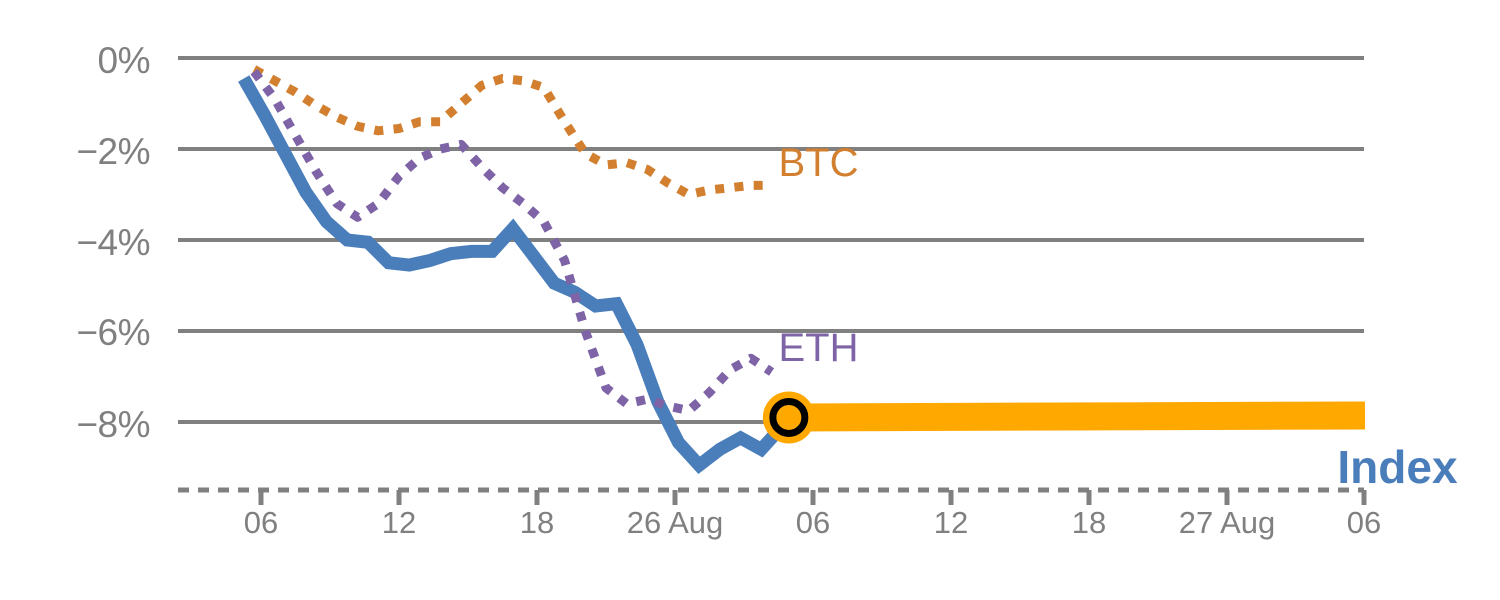  I want to click on x-tick-label-7: 27 Aug, so click(1227, 522).